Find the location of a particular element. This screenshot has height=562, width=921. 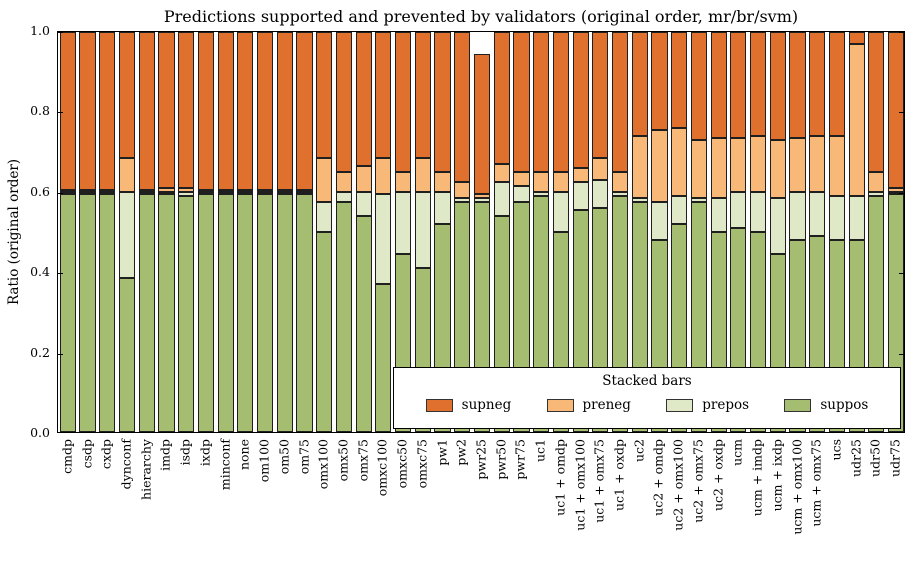

x-tick-label: uc2 is located at coordinates (639, 451).